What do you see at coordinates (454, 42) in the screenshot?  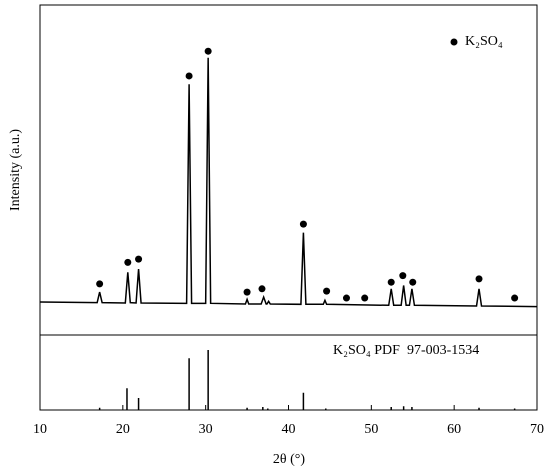 I see `legend-marker` at bounding box center [454, 42].